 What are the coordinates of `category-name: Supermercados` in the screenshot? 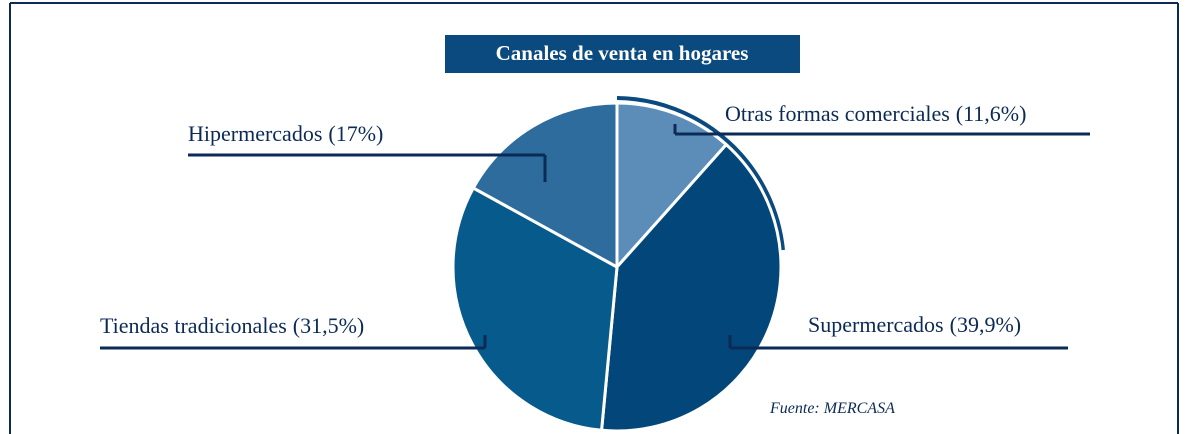 It's located at (876, 324).